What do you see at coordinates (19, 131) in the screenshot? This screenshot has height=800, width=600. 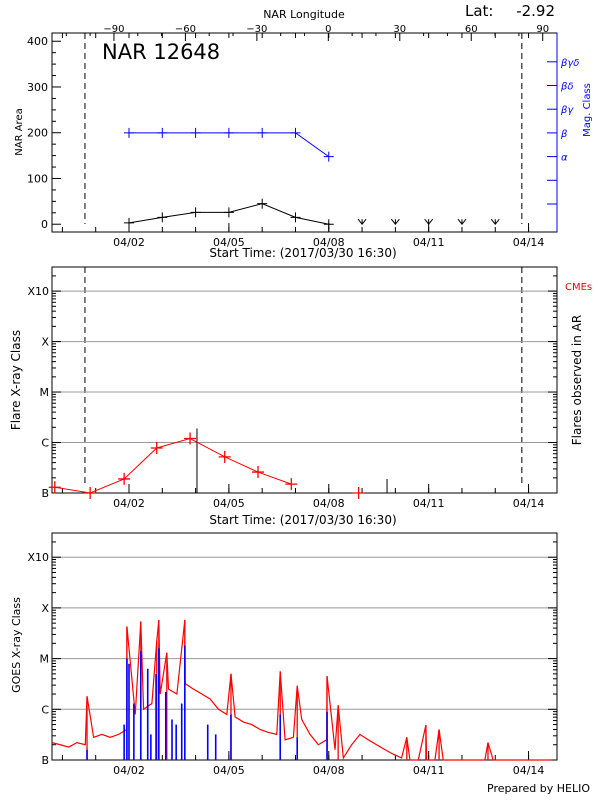 I see `nar-ylabel: NAR Area` at bounding box center [19, 131].